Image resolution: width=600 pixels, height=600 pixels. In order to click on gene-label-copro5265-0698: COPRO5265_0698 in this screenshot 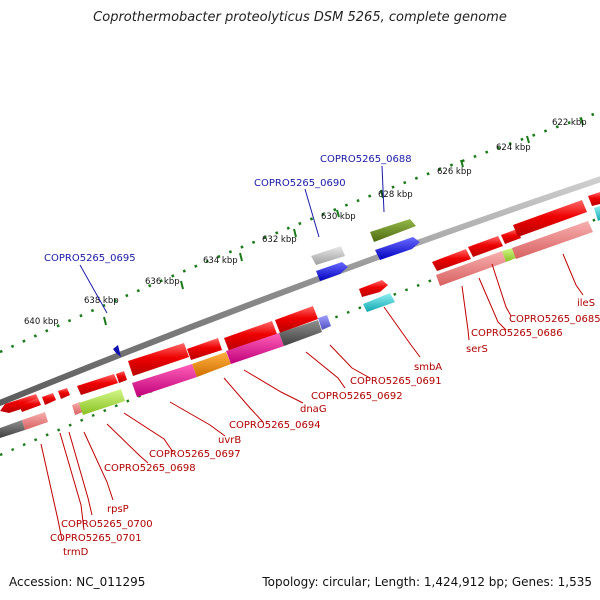, I will do `click(150, 468)`.